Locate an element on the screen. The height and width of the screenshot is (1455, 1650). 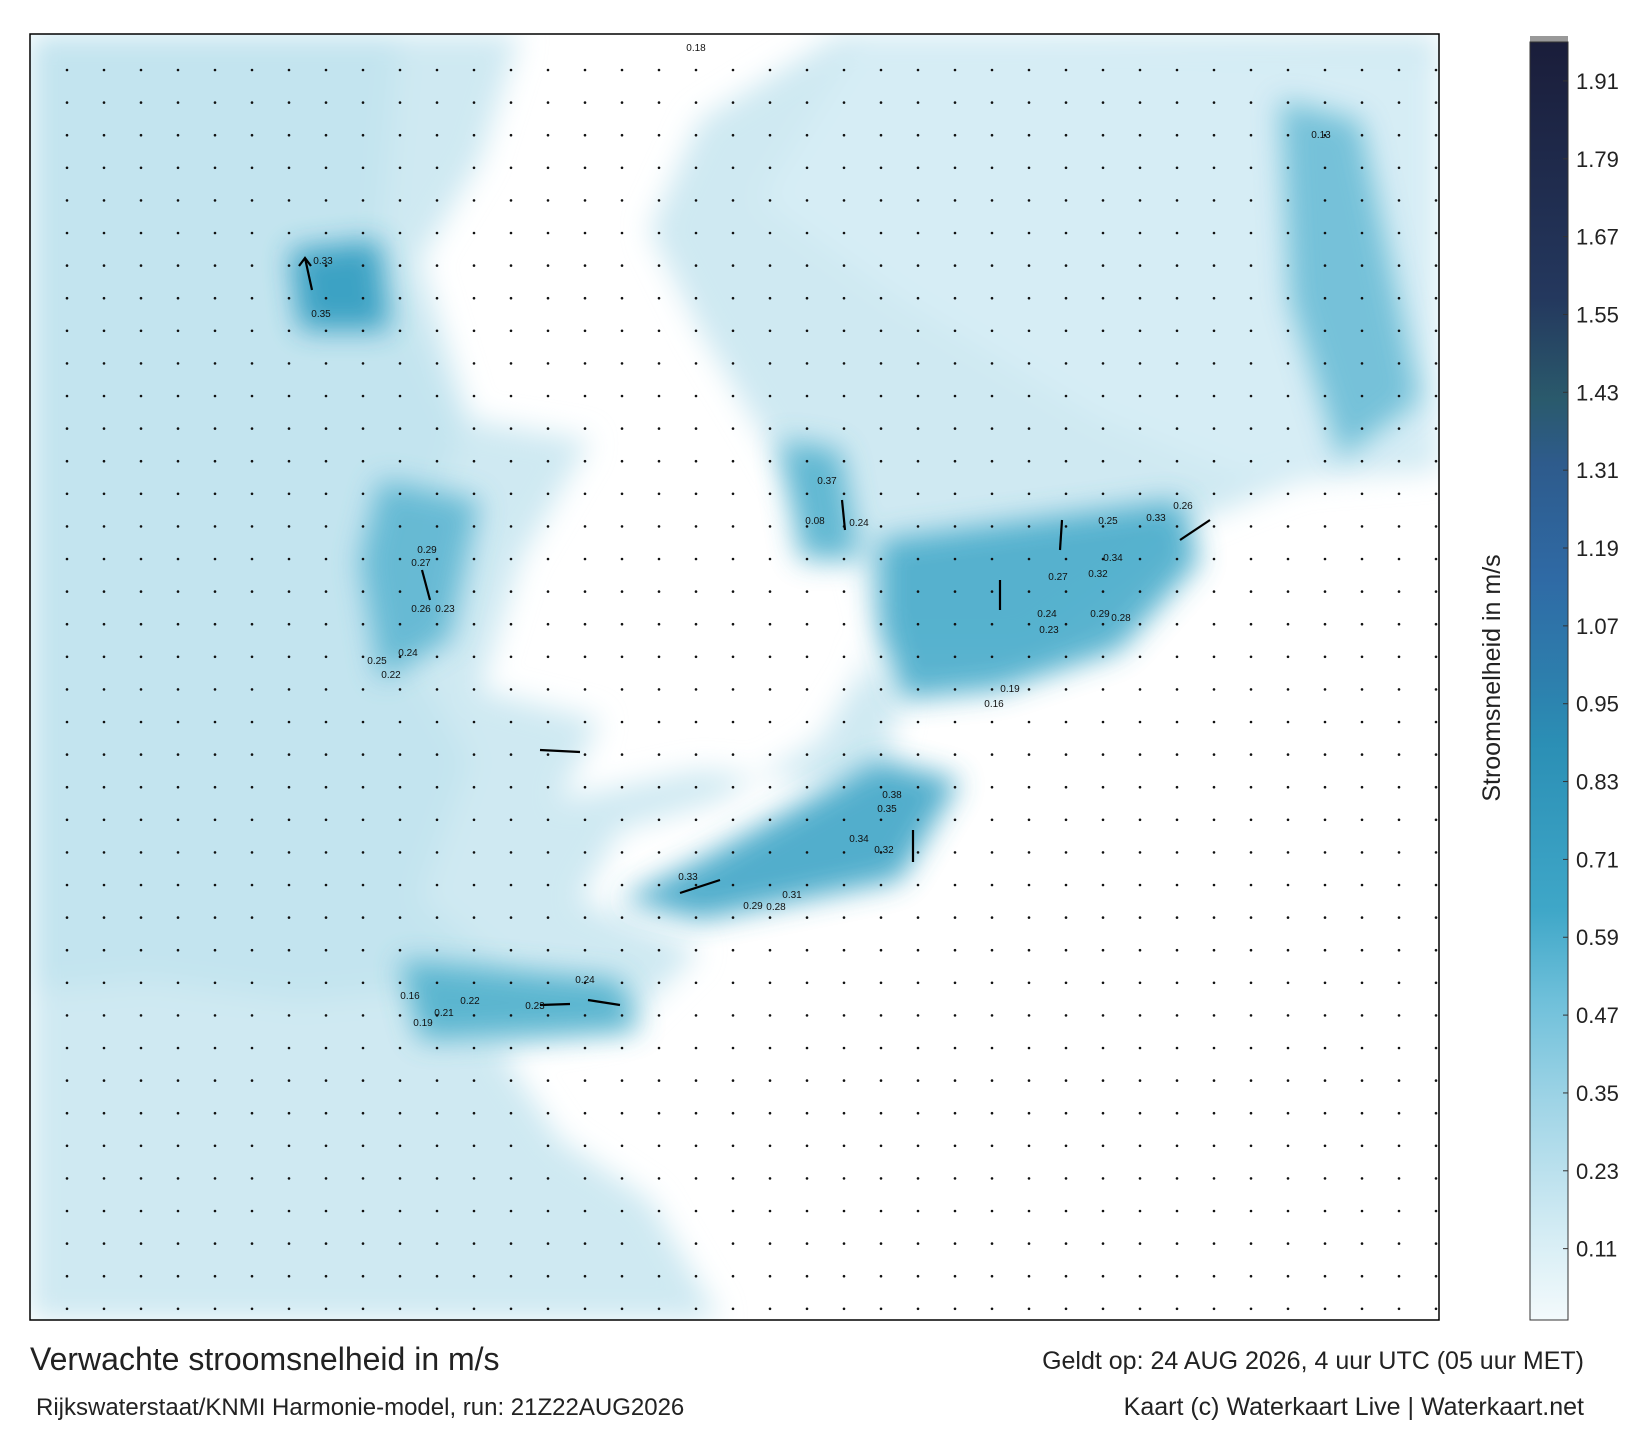
colorbar-tick-label: 1.43 is located at coordinates (1597, 392).